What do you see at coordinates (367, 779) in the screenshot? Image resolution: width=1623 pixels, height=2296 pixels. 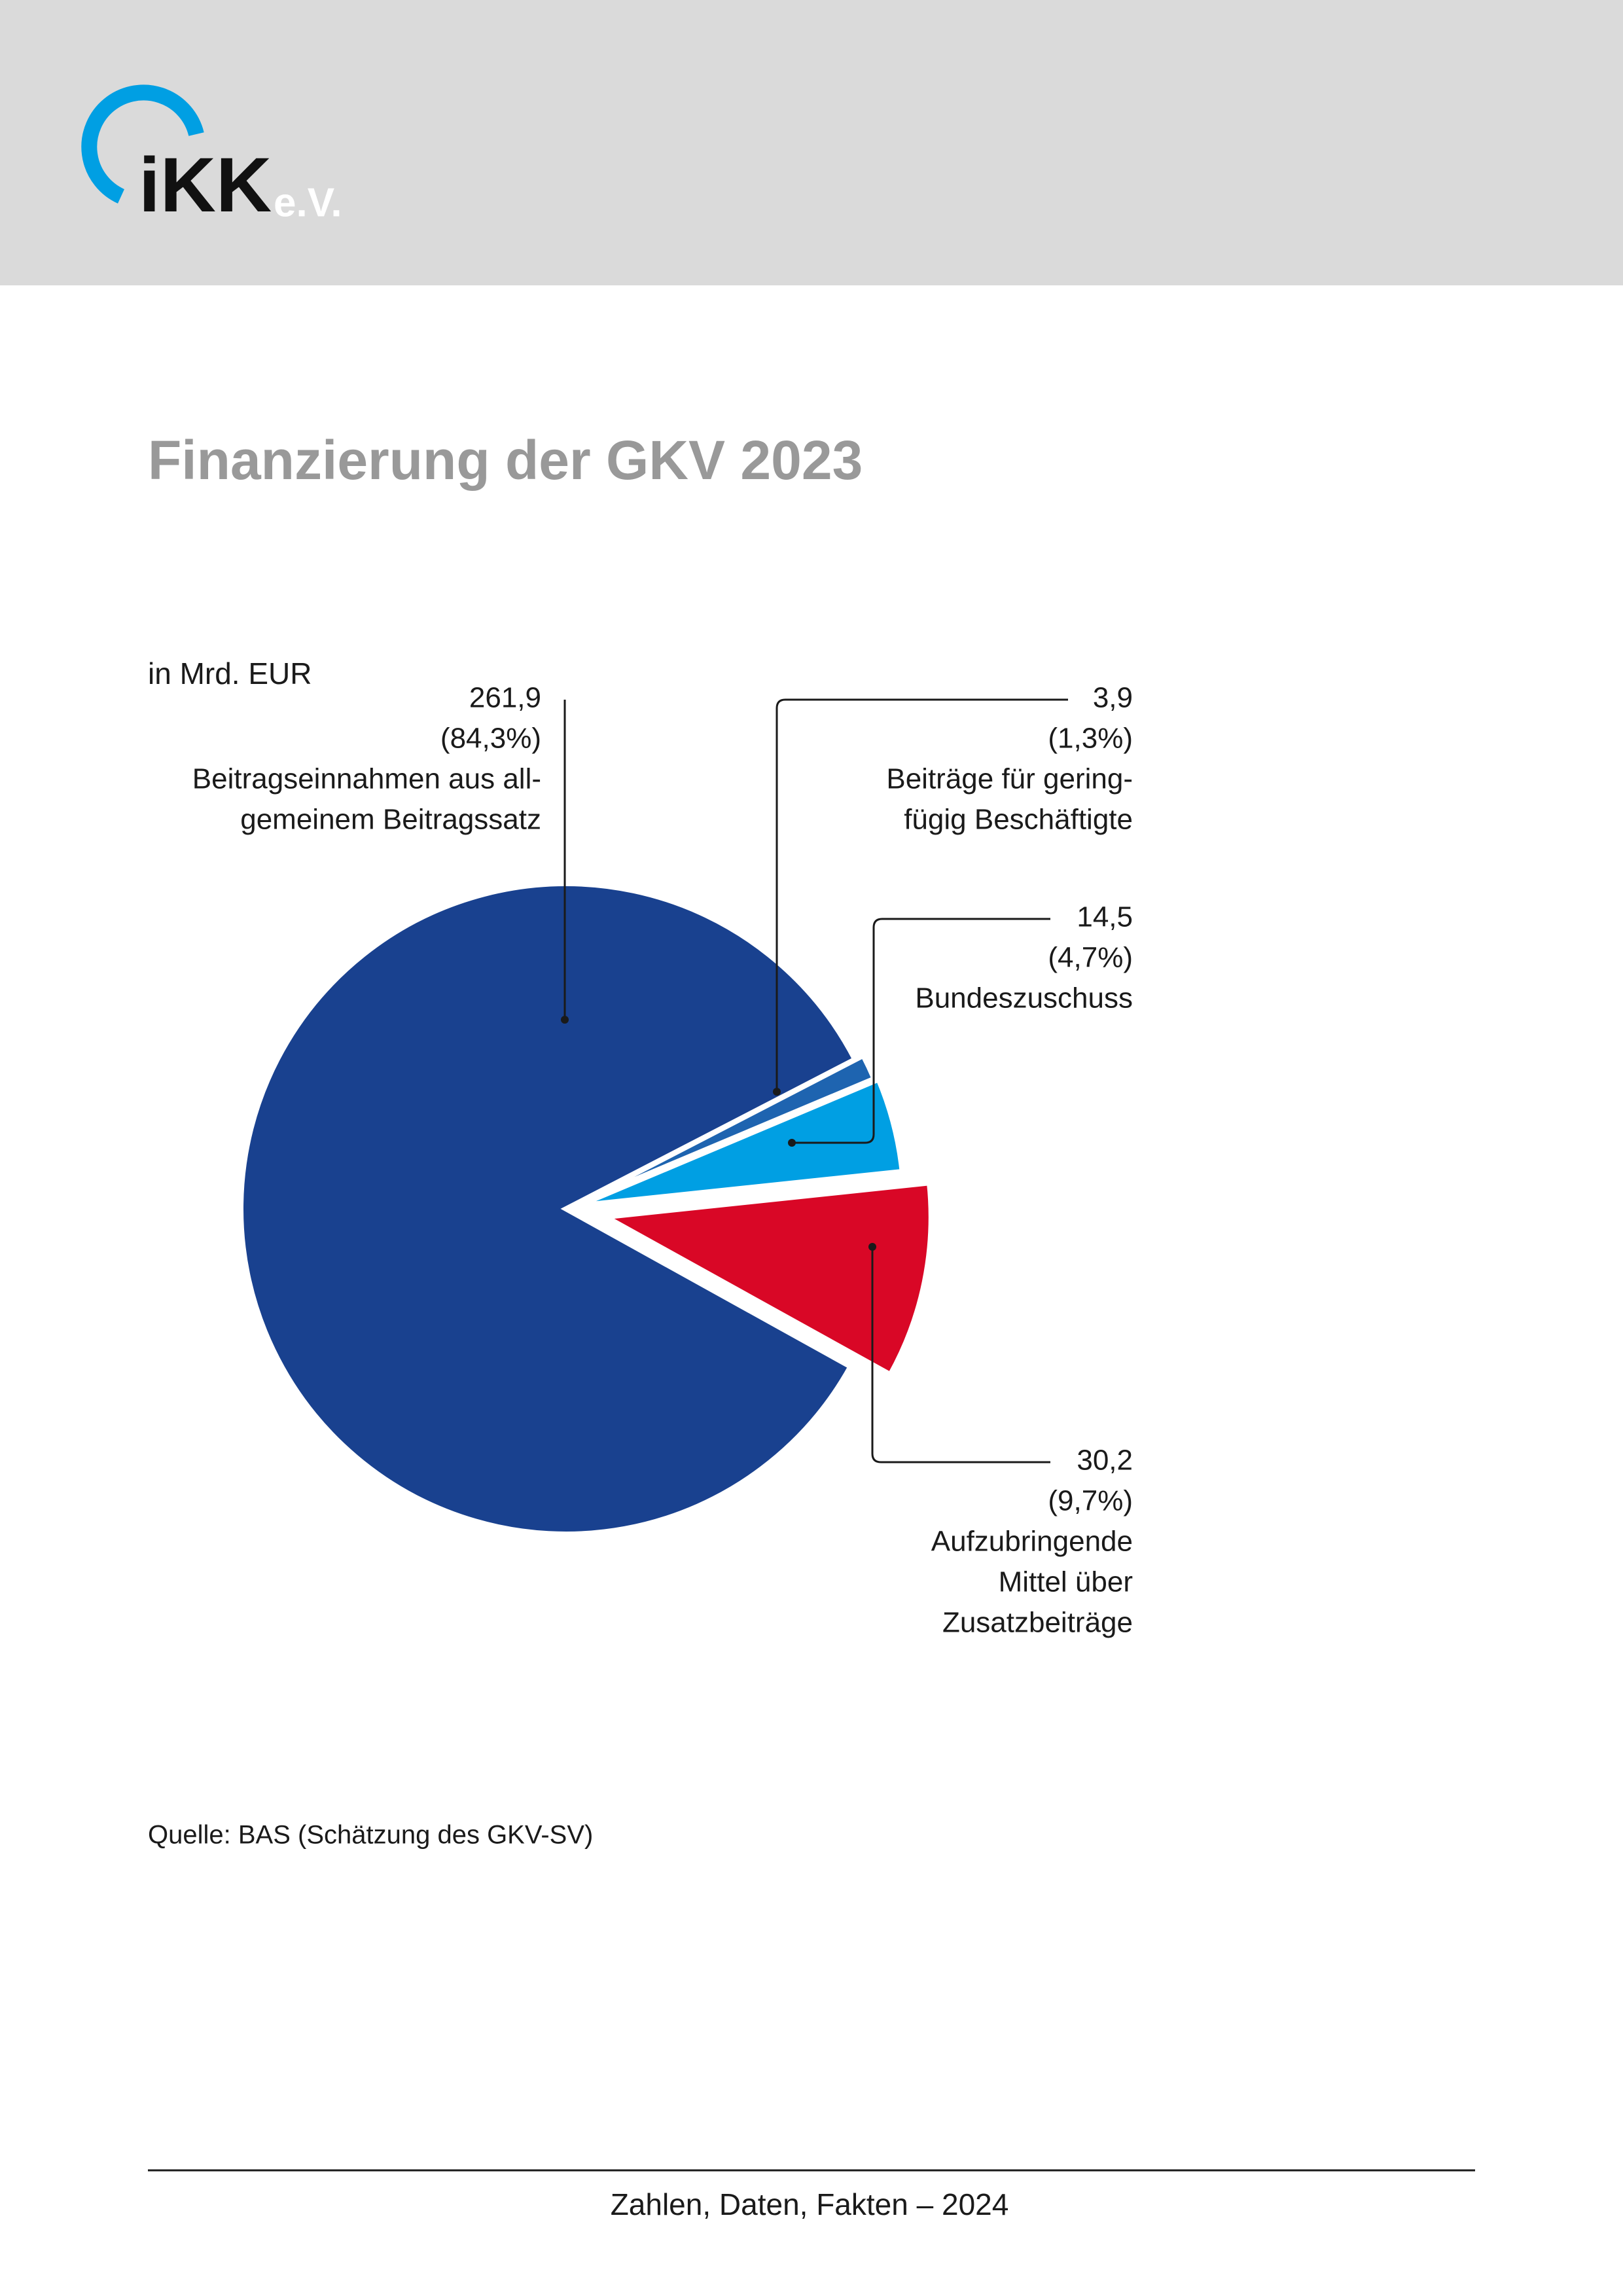 I see `category-label: Beitragseinnahmen aus all-` at bounding box center [367, 779].